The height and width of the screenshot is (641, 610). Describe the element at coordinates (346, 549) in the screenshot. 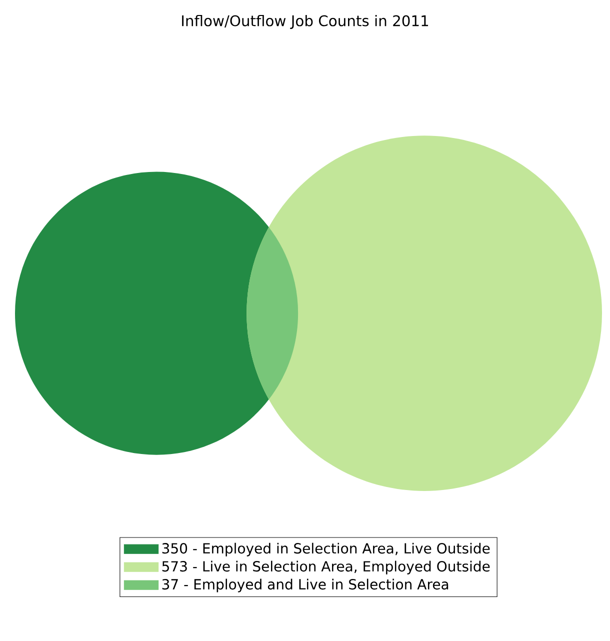

I see `category-label: Employed in Selection Area, Live Outside` at that location.